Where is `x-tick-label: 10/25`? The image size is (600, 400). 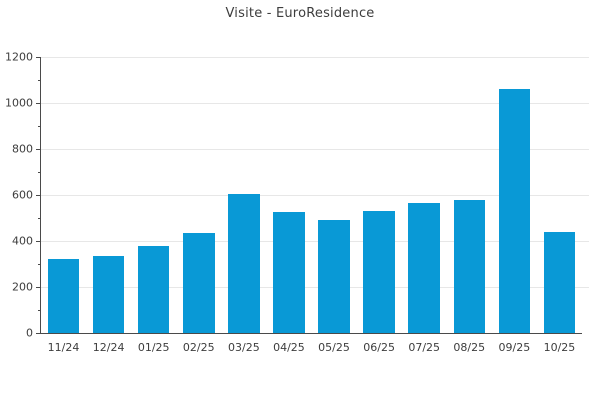 x-tick-label: 10/25 is located at coordinates (559, 347).